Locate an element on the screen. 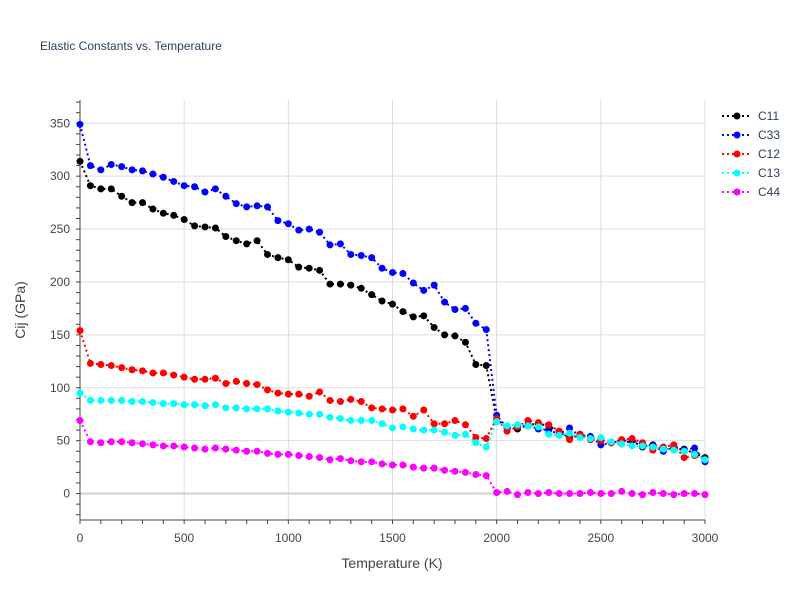  legend-item-c33: C33 is located at coordinates (751, 135).